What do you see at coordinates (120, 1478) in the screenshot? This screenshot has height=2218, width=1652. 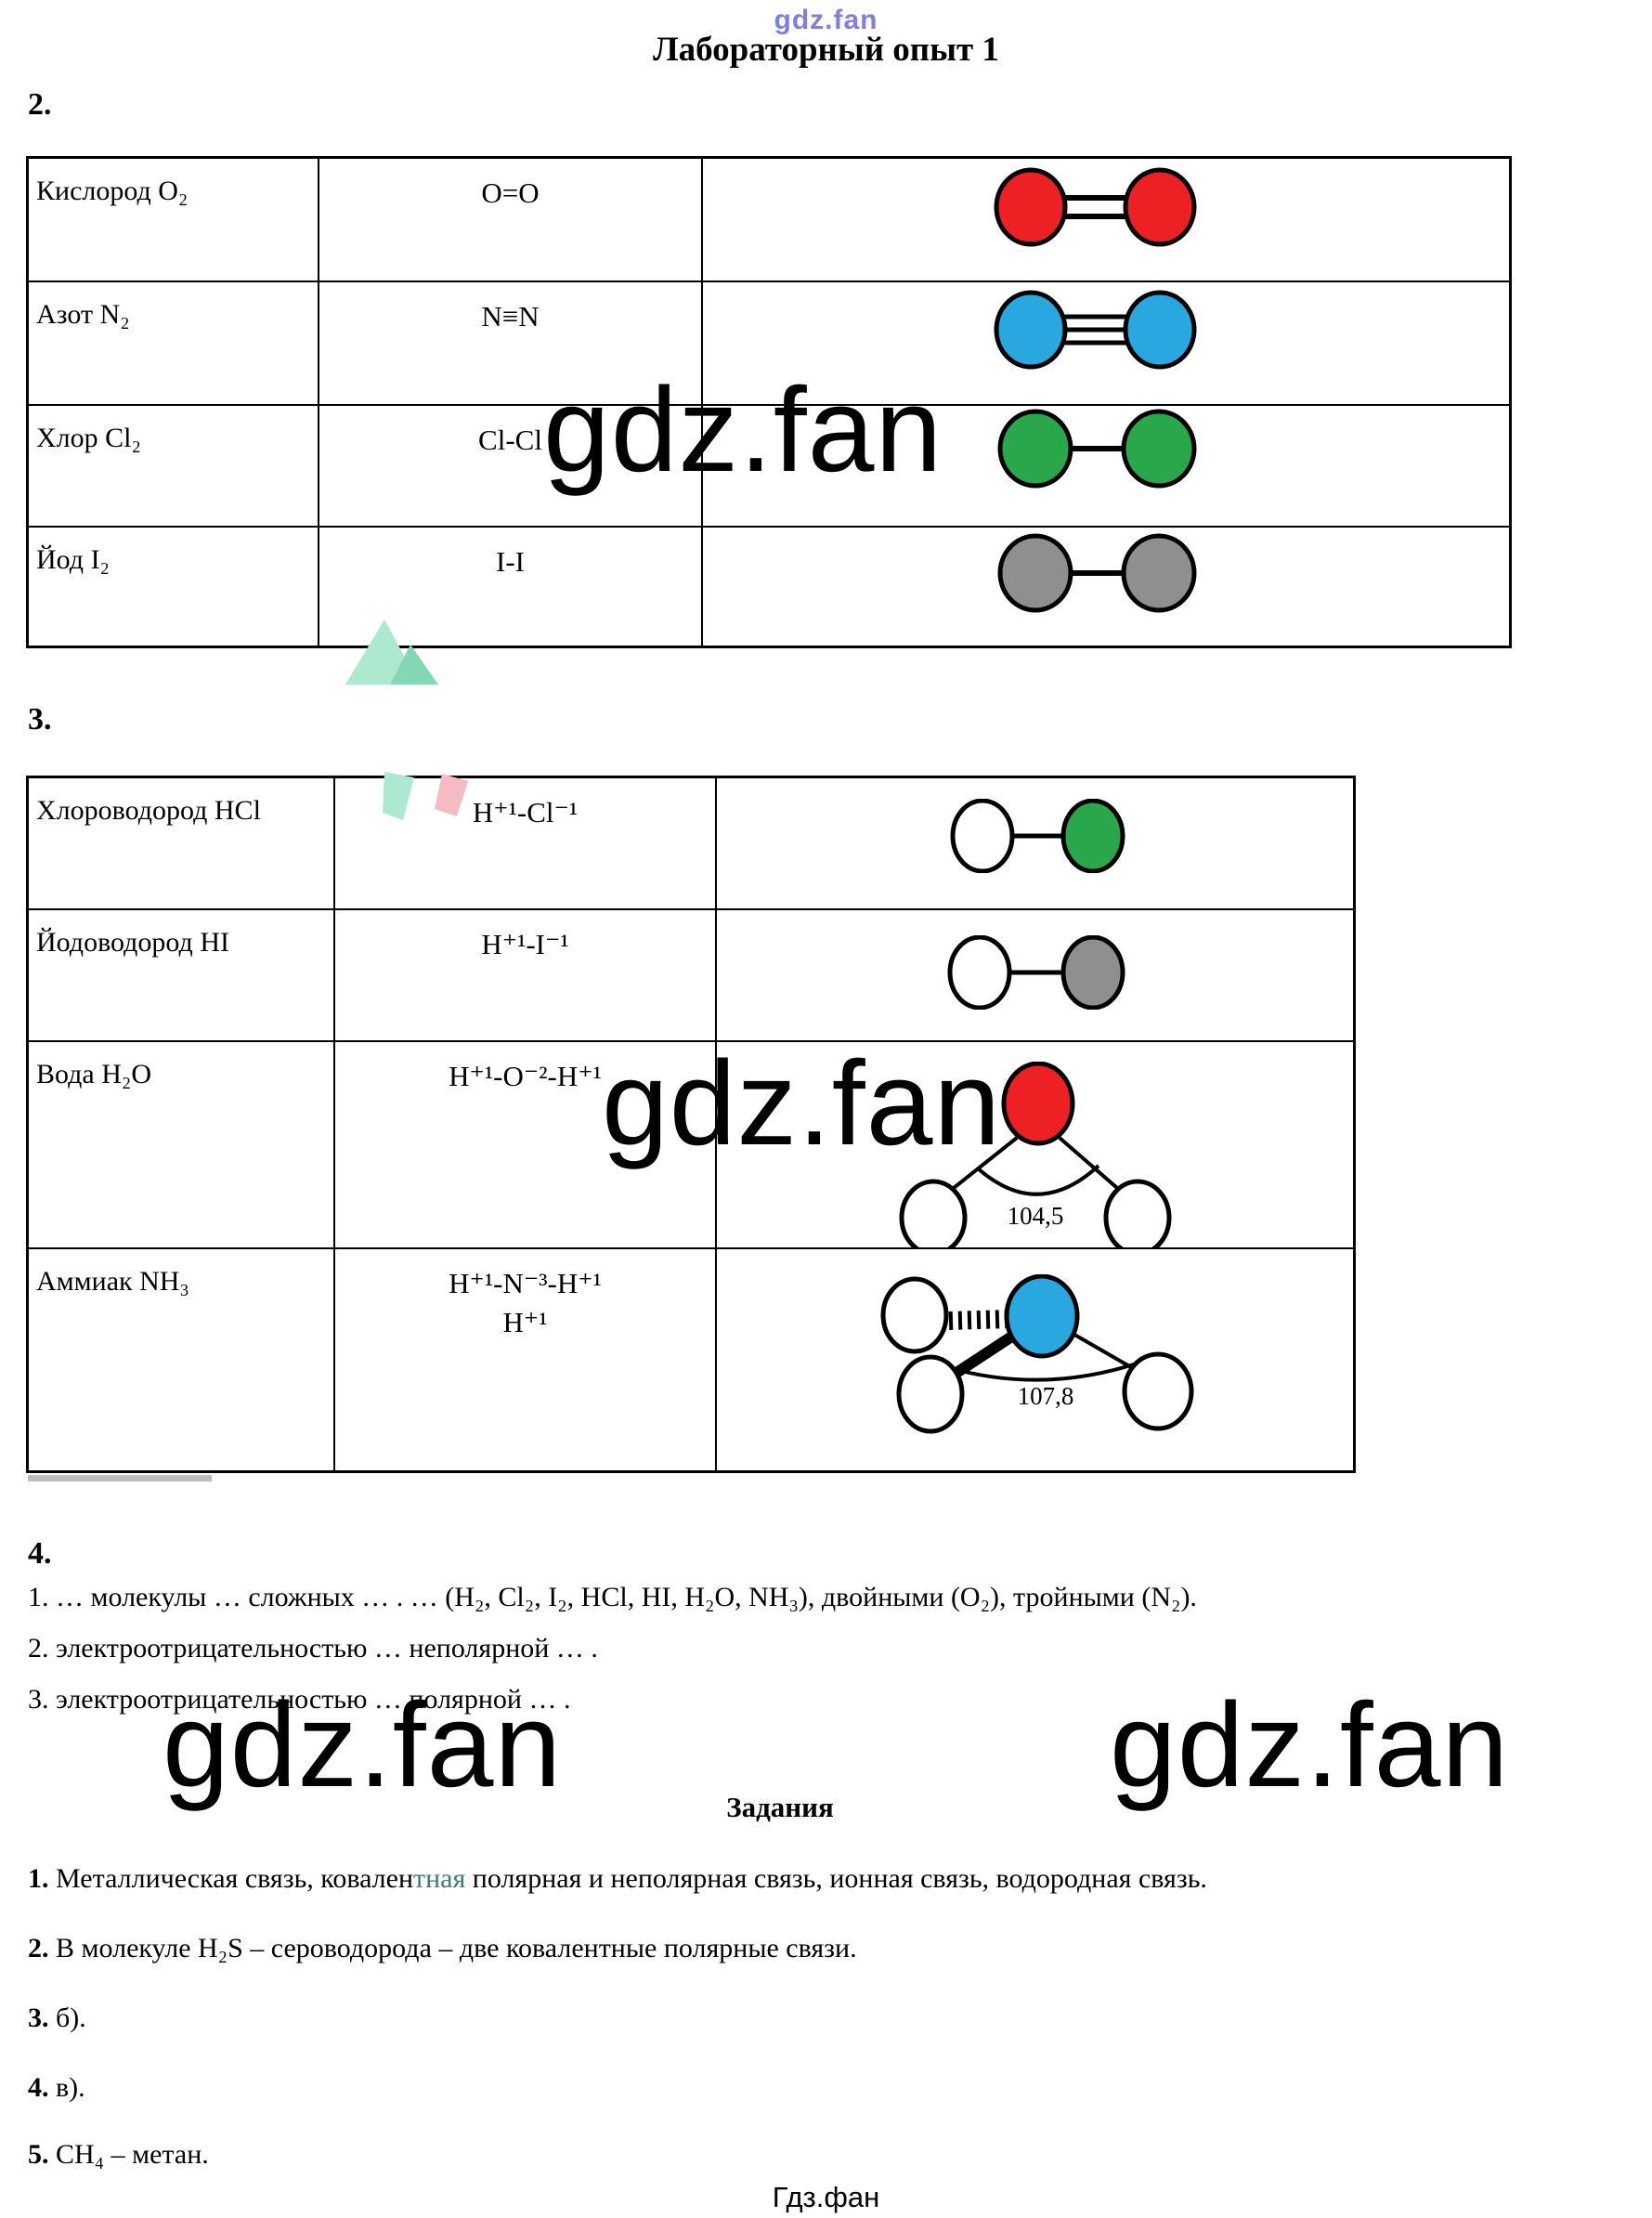 I see `scan-artifact-bar` at bounding box center [120, 1478].